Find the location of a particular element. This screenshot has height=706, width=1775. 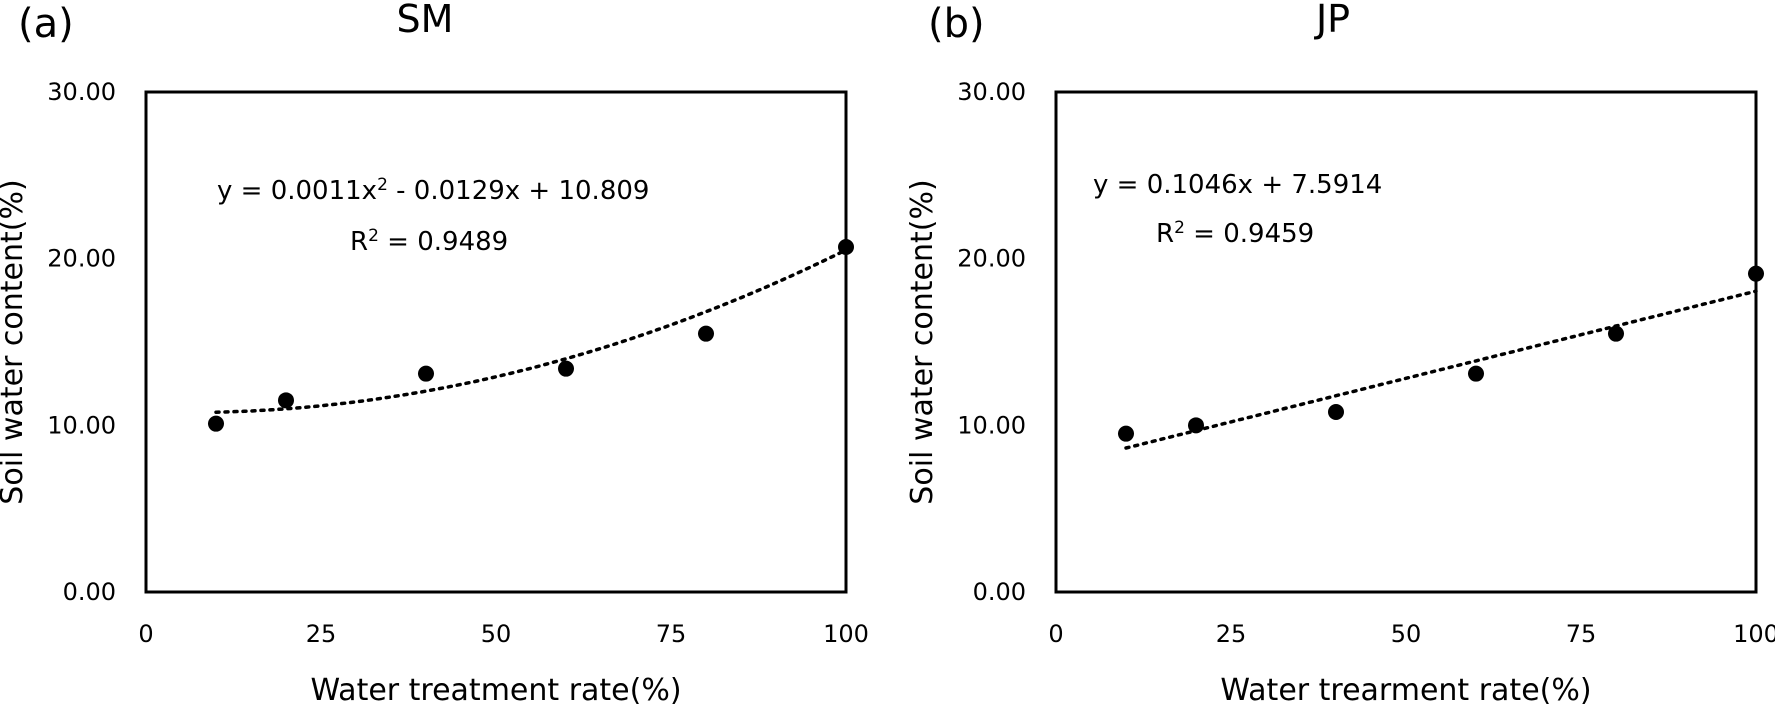

panel-label: (b) is located at coordinates (956, 24).